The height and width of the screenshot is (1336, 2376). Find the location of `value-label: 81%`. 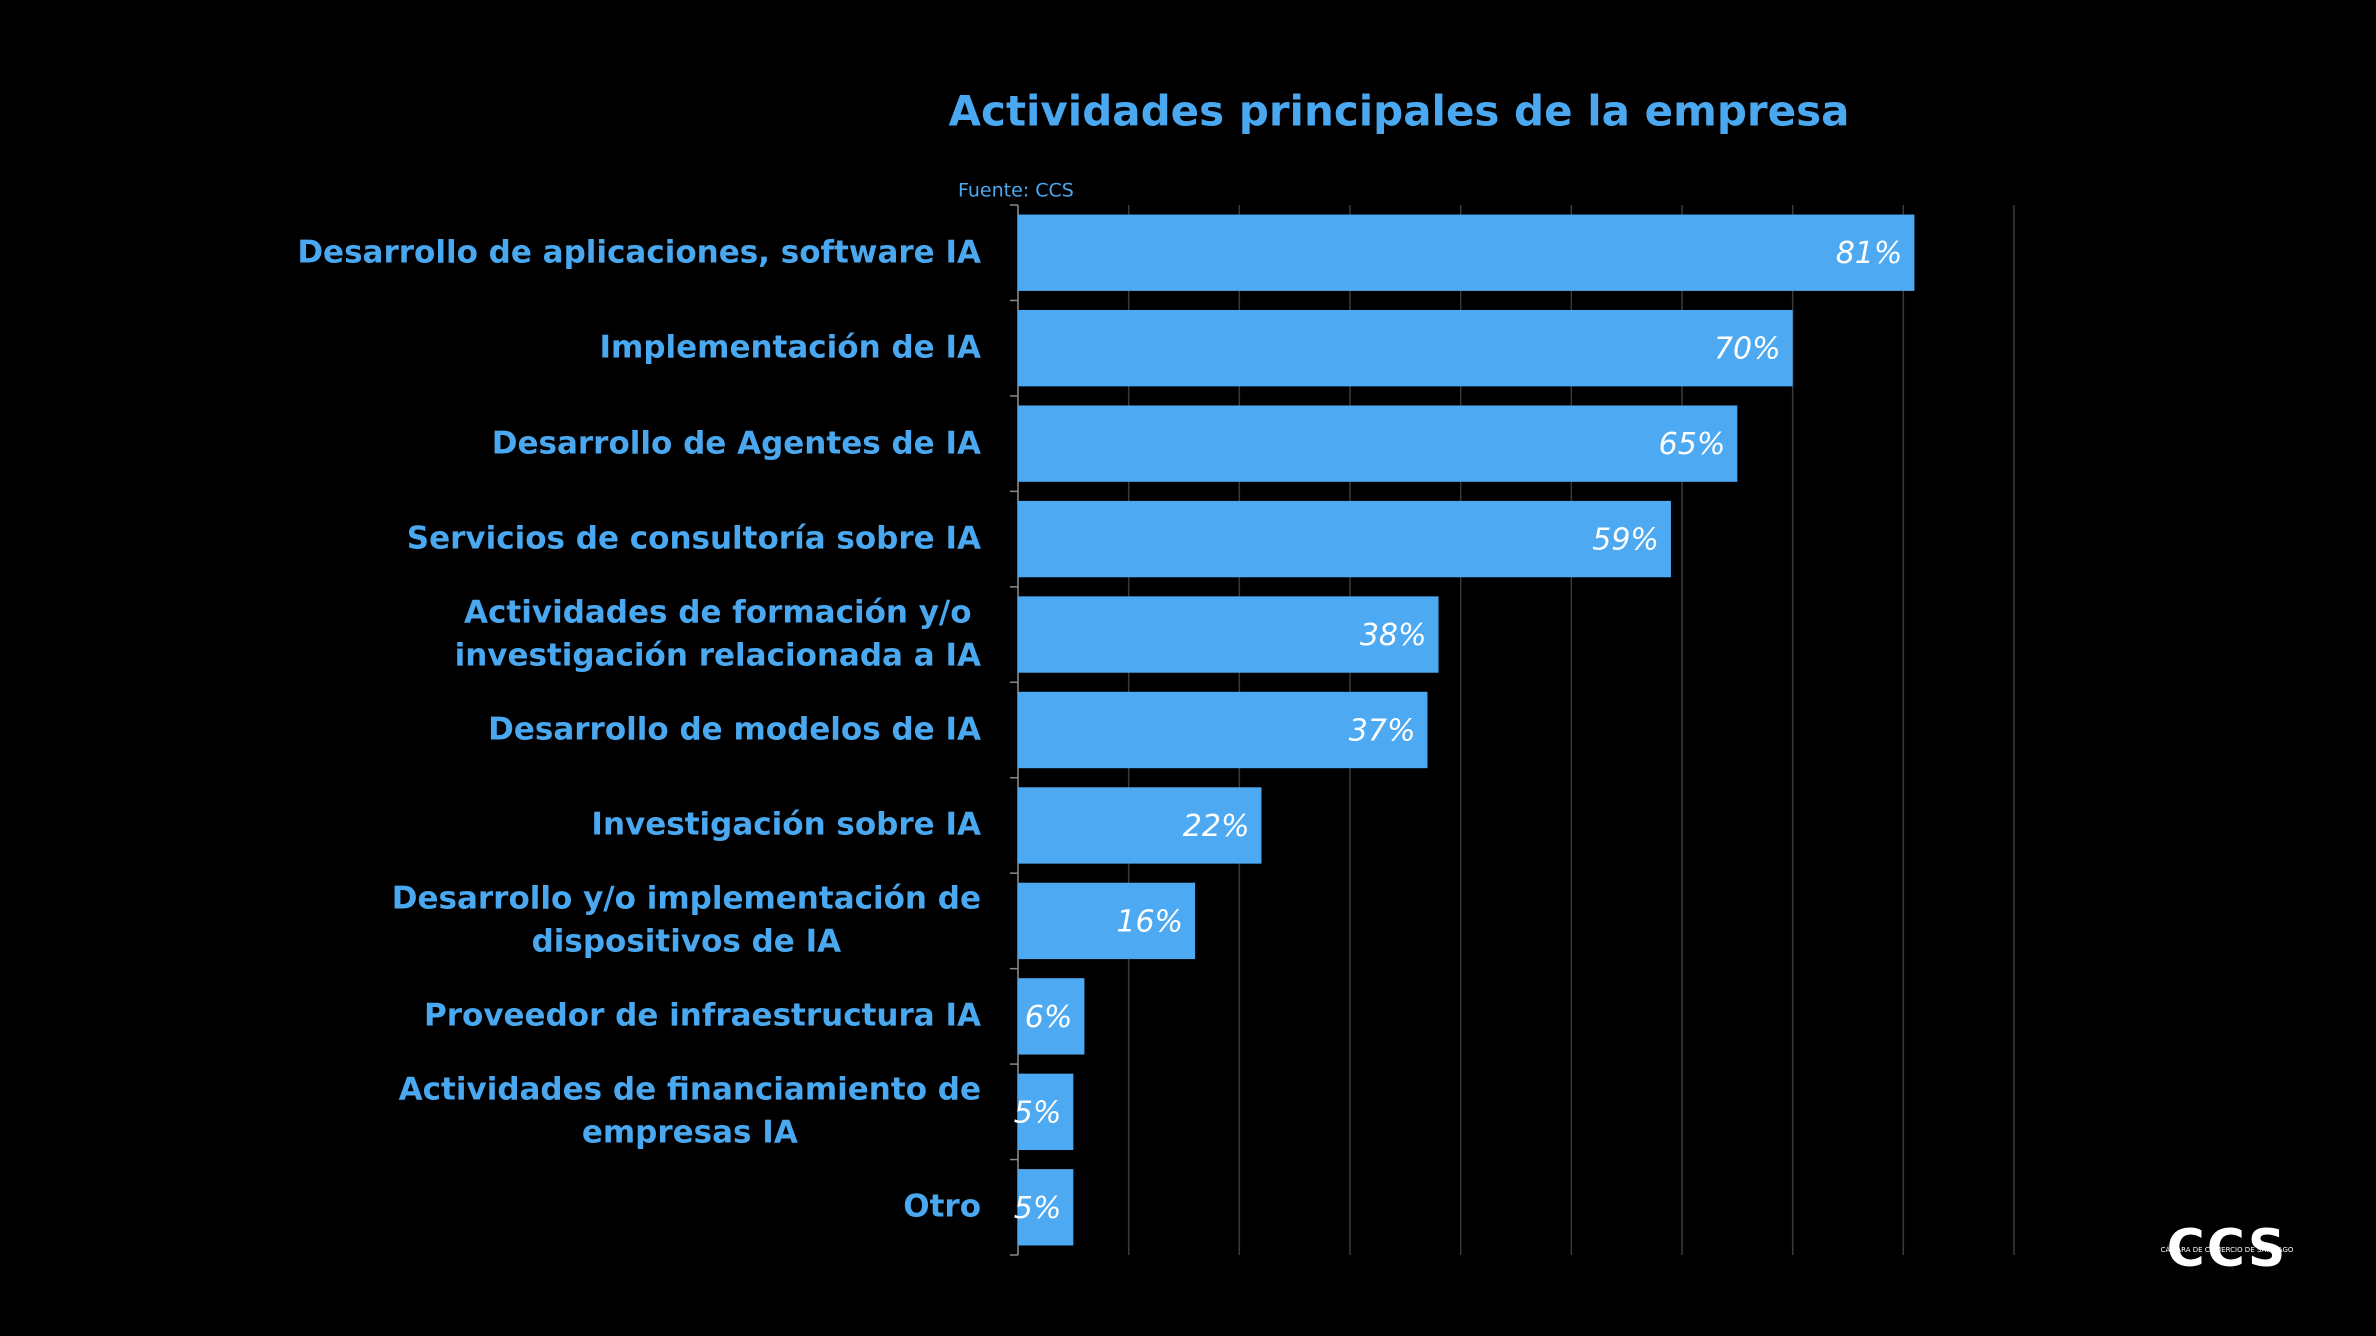

value-label: 81% is located at coordinates (1869, 253).